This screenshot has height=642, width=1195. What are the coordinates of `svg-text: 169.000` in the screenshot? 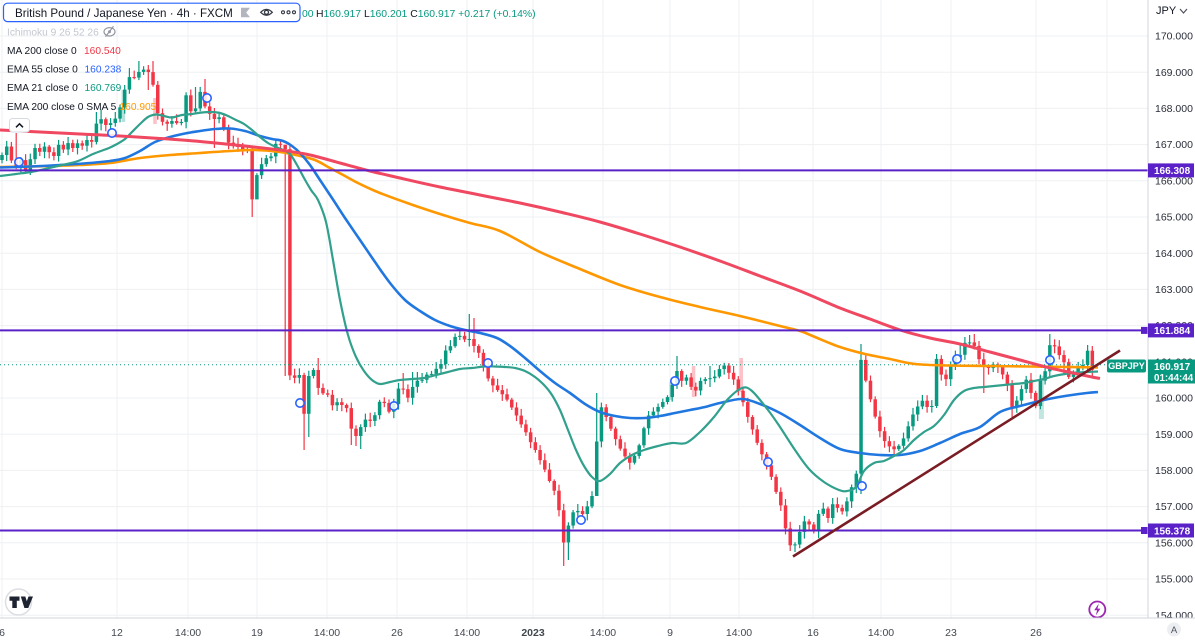 It's located at (1174, 73).